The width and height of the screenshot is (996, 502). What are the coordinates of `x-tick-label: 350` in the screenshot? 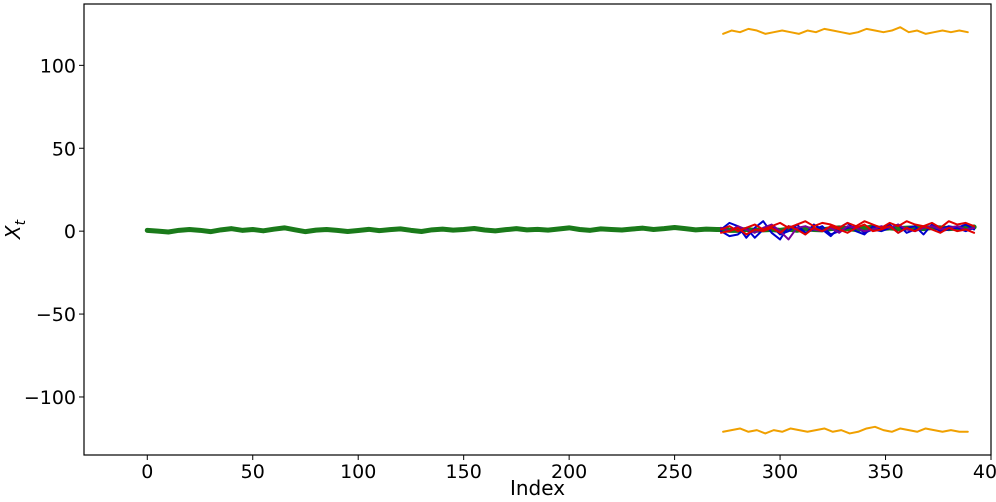 It's located at (885, 472).